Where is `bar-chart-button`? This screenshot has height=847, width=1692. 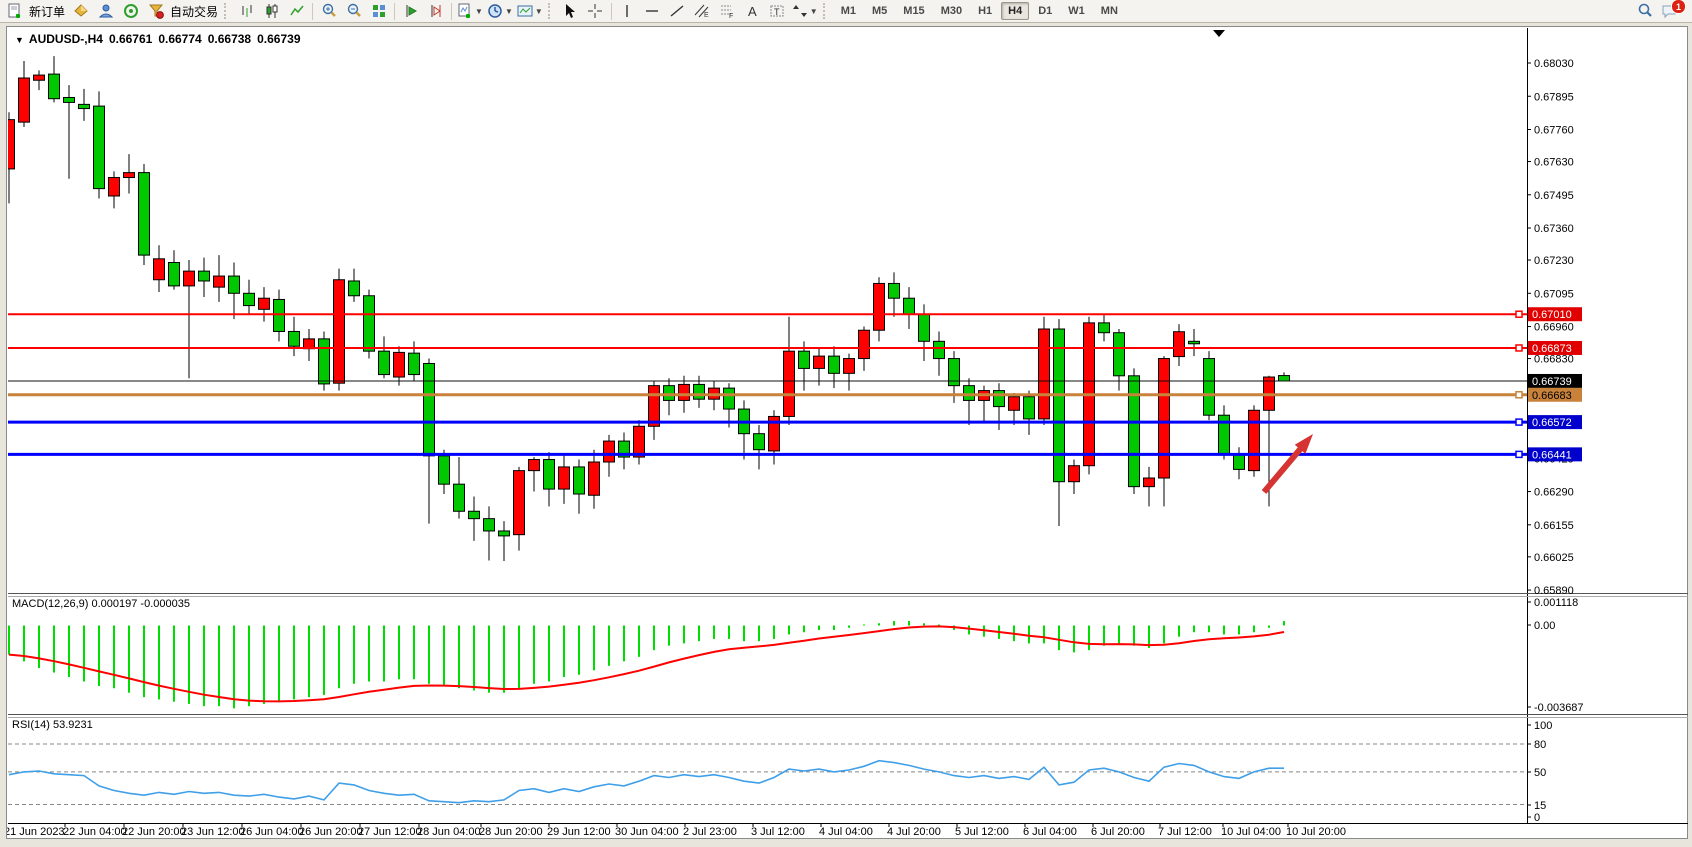
bar-chart-button is located at coordinates (246, 11).